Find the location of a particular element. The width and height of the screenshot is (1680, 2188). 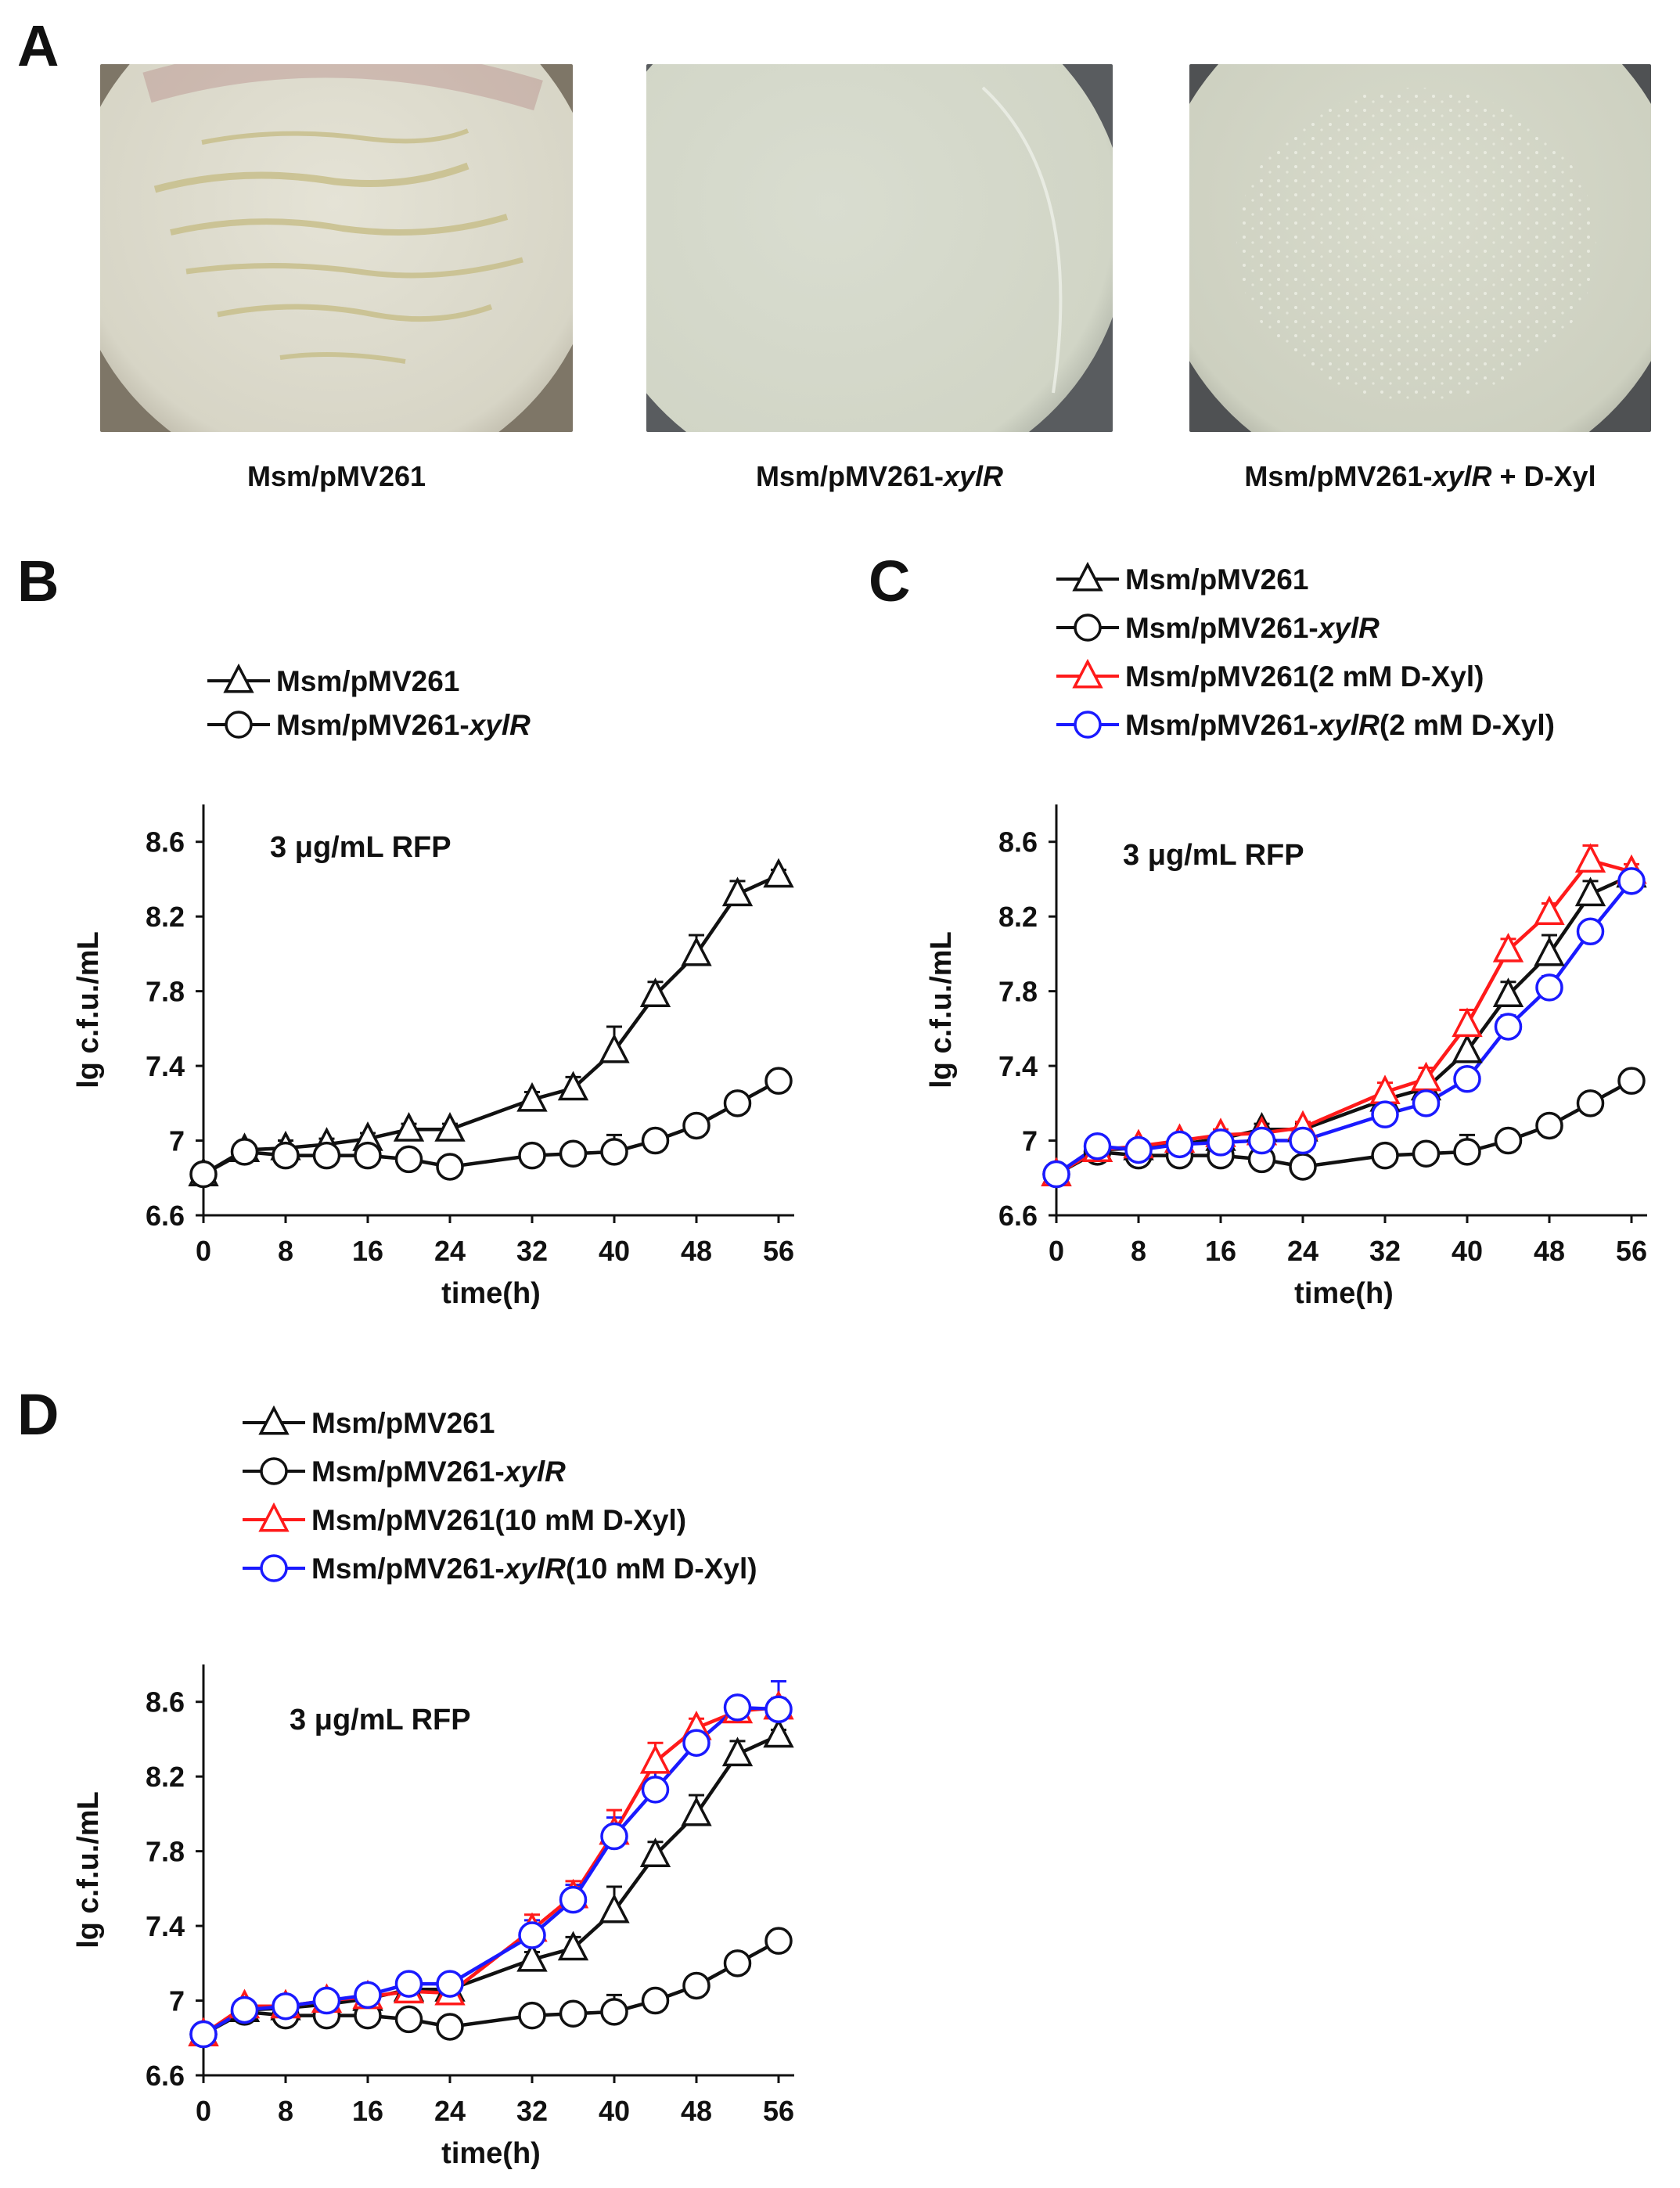

agar-plate-sparse-colonies-photo is located at coordinates (1420, 248).